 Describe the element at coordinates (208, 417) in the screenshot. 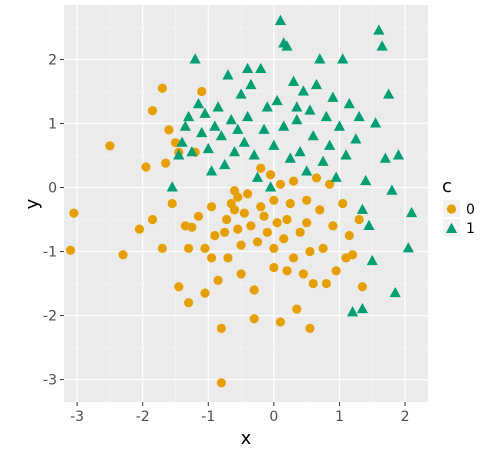

I see `x-tick-label: -1` at that location.